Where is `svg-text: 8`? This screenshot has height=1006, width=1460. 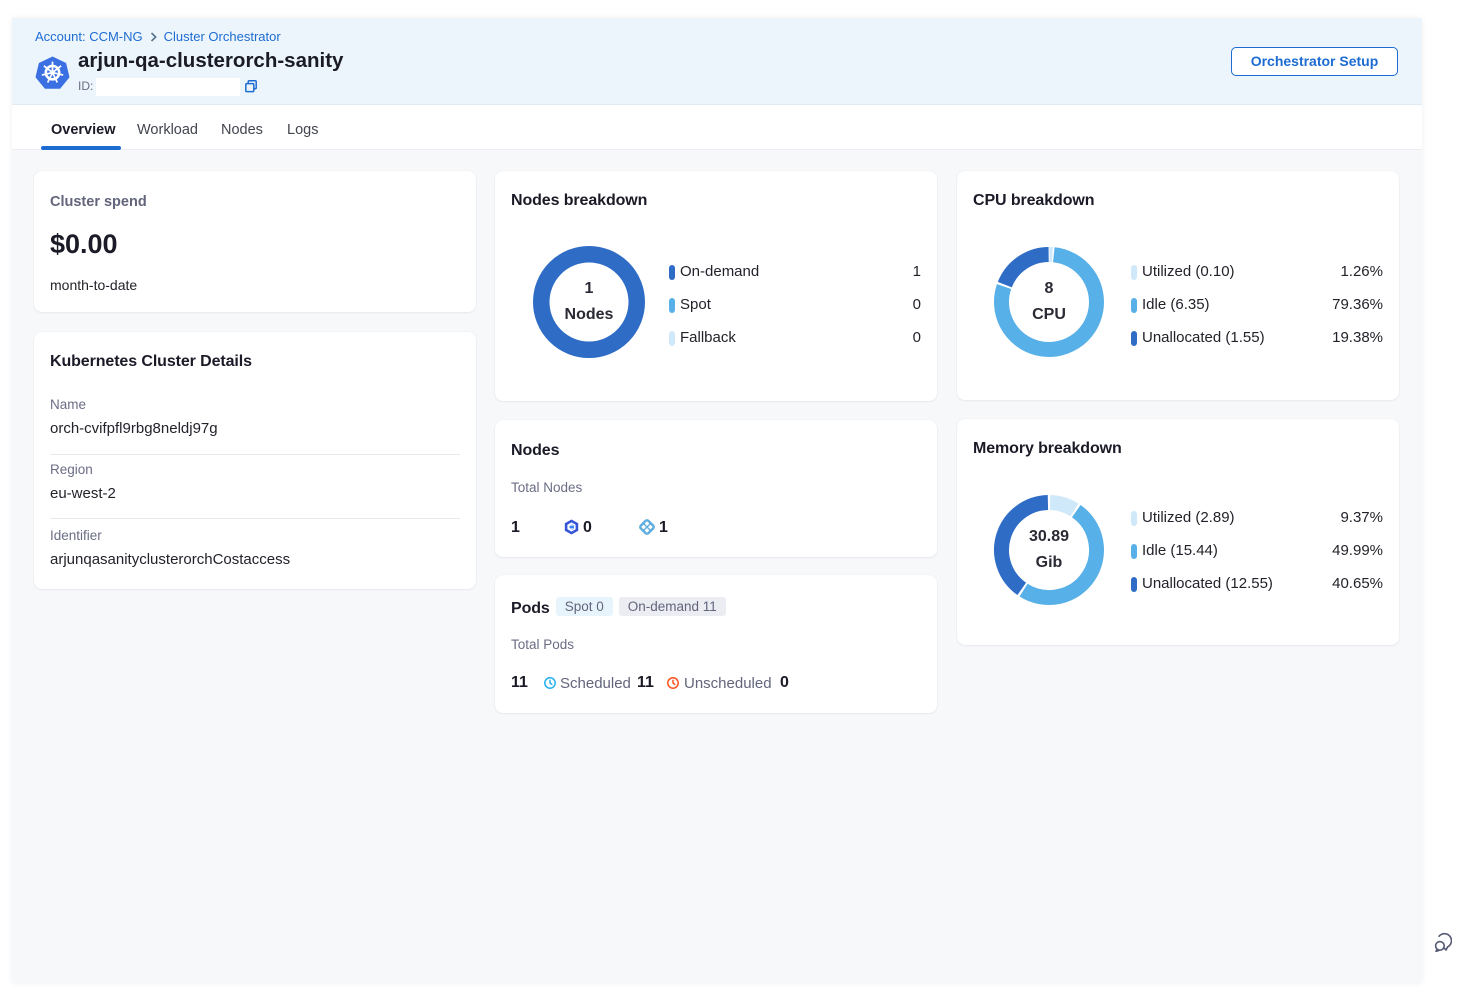 svg-text: 8 is located at coordinates (1049, 288).